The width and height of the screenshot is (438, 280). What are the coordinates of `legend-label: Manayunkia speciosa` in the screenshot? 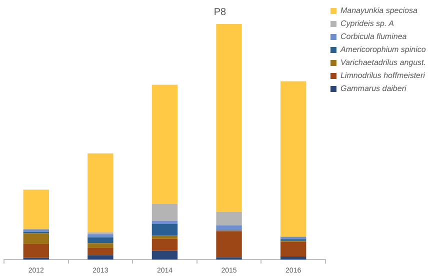 It's located at (379, 11).